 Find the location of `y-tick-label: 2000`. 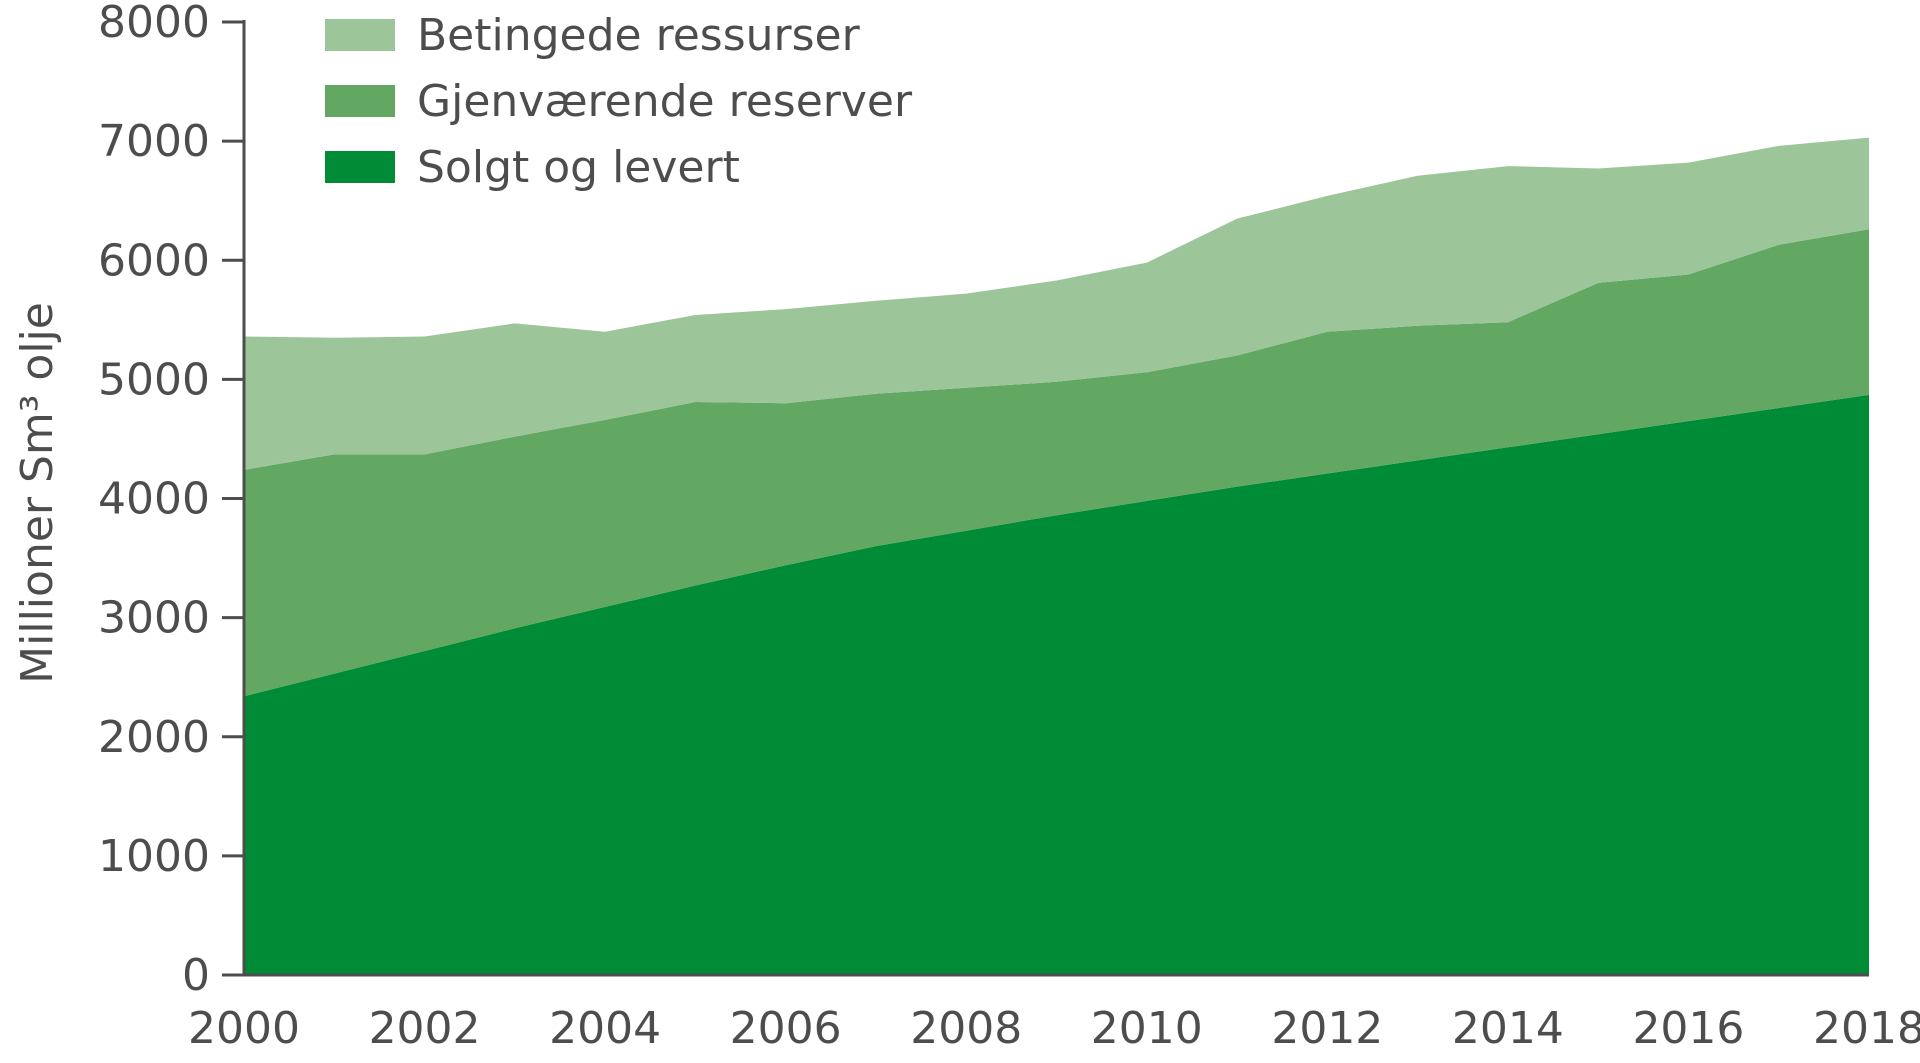

y-tick-label: 2000 is located at coordinates (154, 737).